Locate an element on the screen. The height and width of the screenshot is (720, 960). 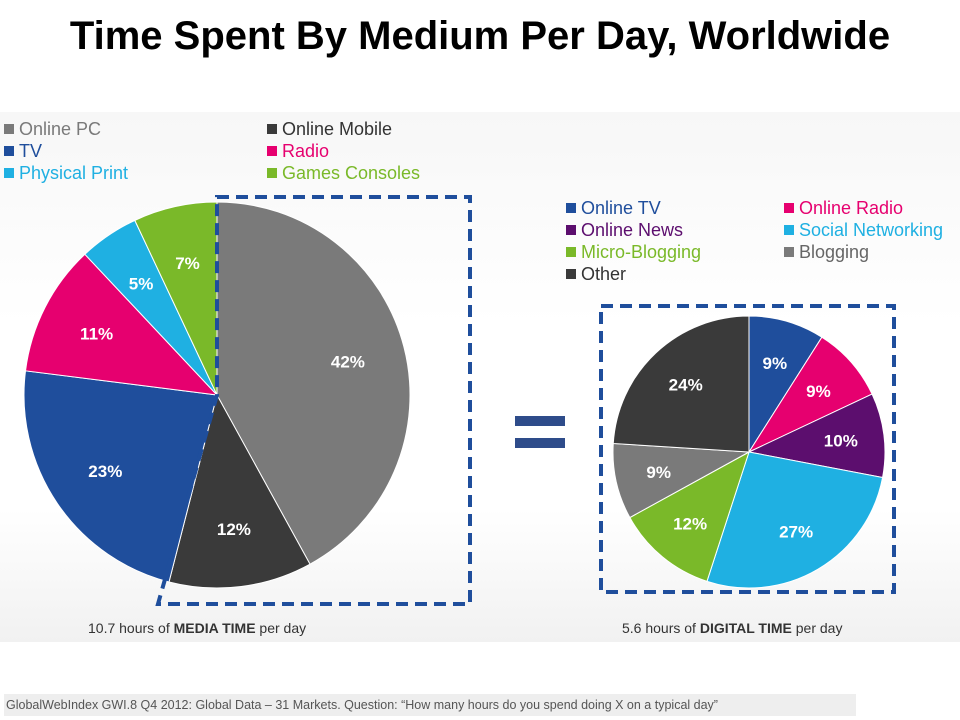
legend-label: Physical Print is located at coordinates (74, 173).